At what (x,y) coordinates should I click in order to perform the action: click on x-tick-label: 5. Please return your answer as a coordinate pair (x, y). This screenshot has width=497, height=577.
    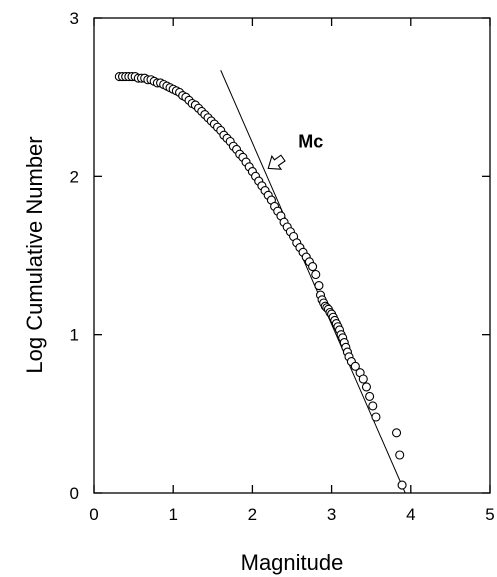
    Looking at the image, I should click on (489, 514).